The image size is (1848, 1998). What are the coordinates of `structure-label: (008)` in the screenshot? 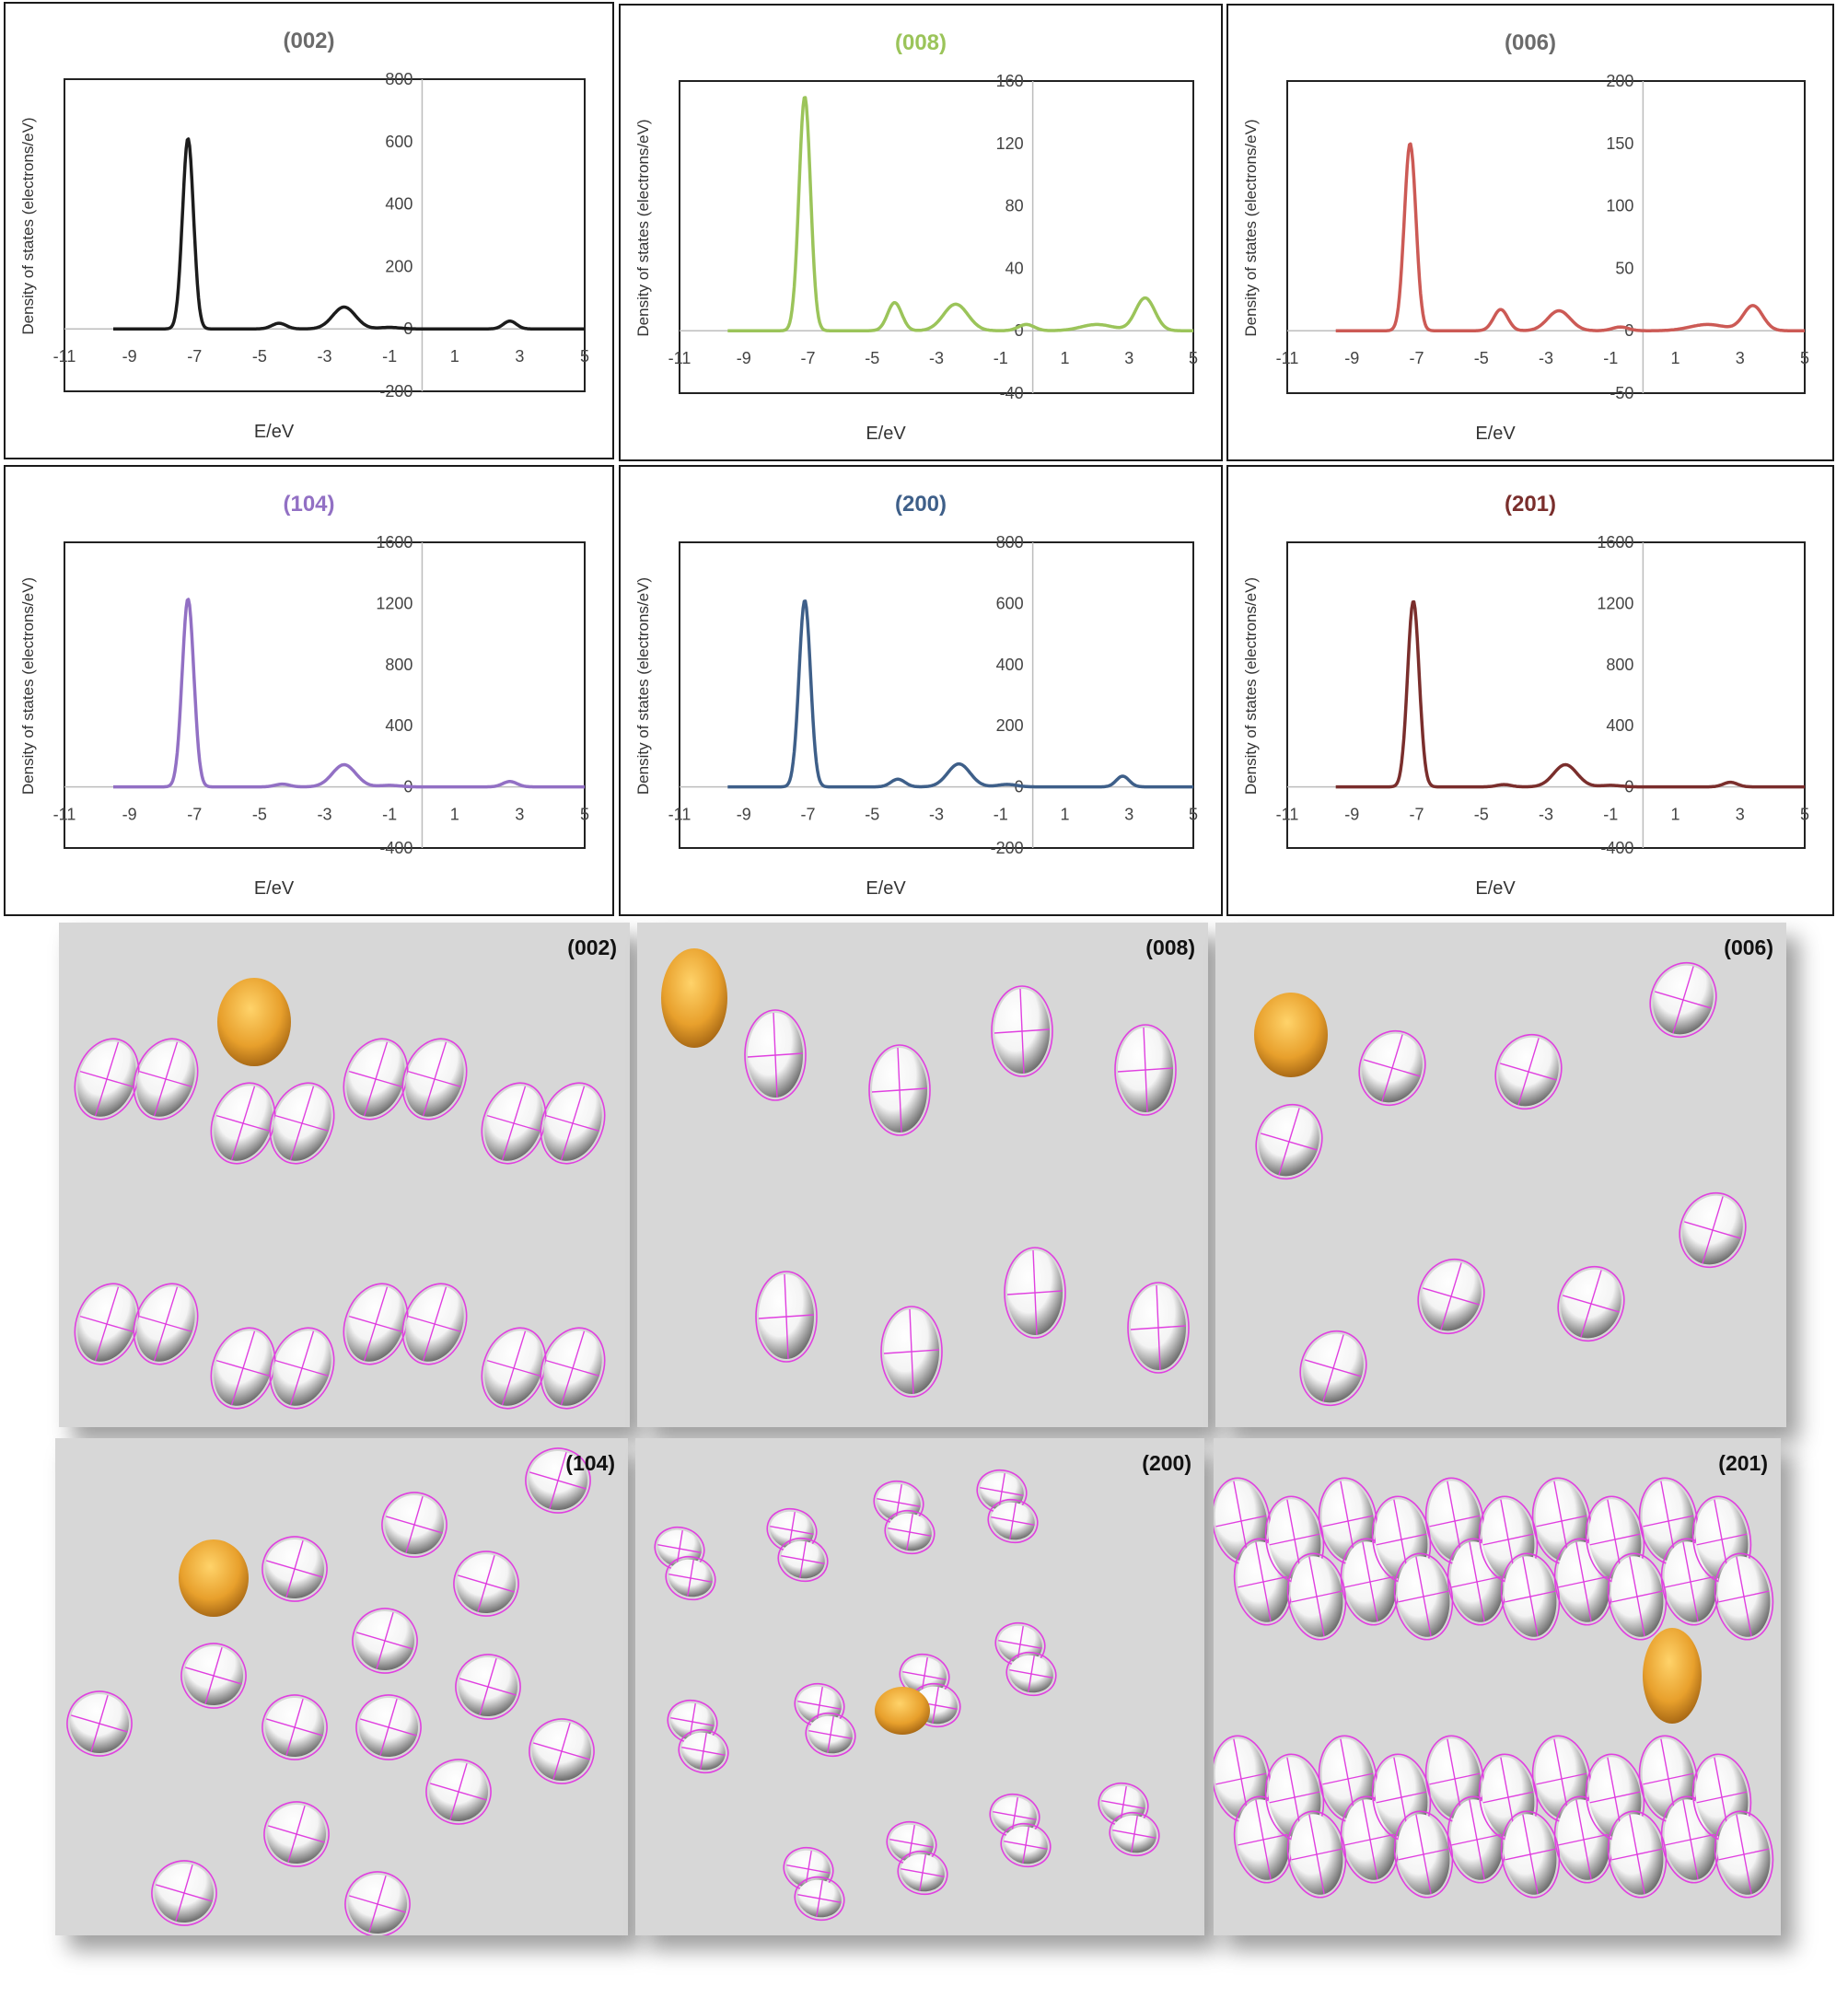 It's located at (1170, 947).